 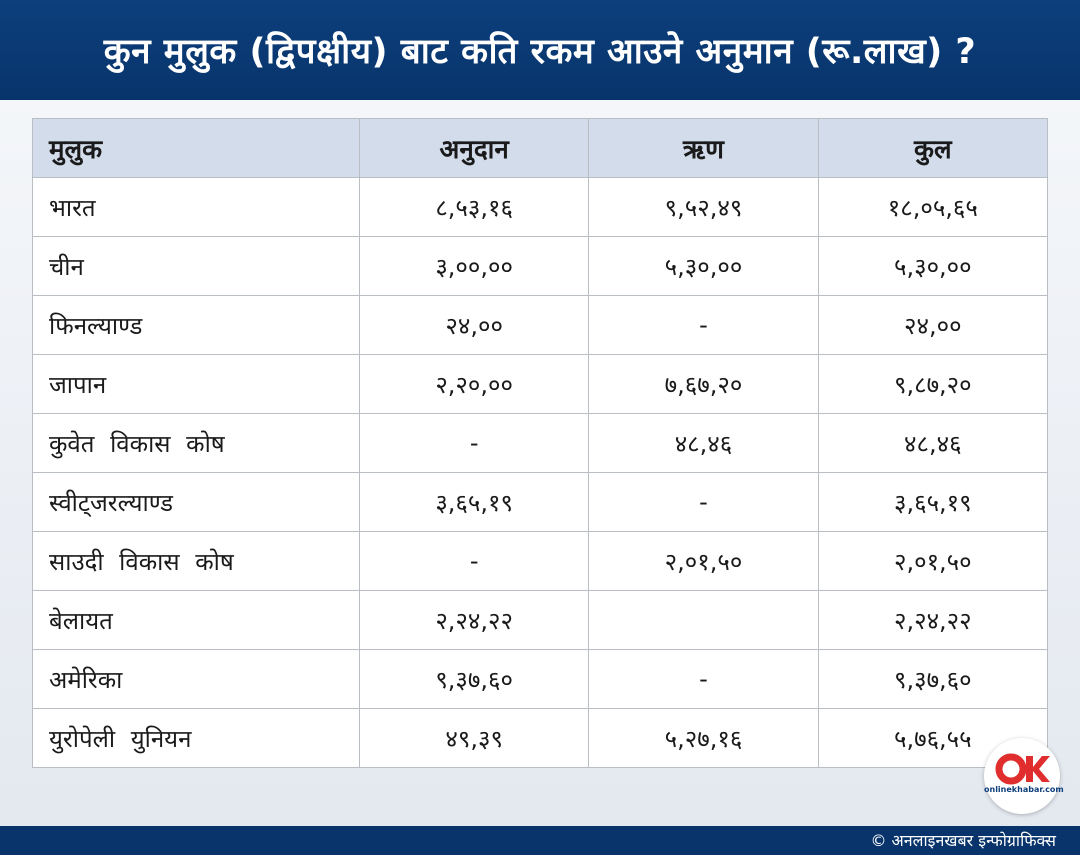 I want to click on table-row: युरोपेली युनियन ४९,३९ ५,२७,१६ ५,७६,५५, so click(x=540, y=738).